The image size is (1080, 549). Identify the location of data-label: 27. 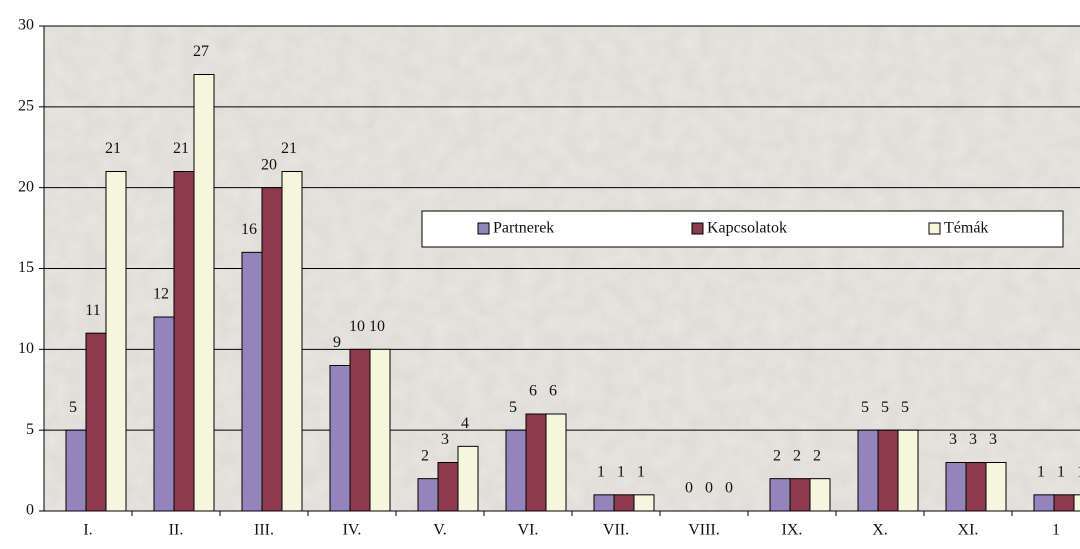
(201, 51).